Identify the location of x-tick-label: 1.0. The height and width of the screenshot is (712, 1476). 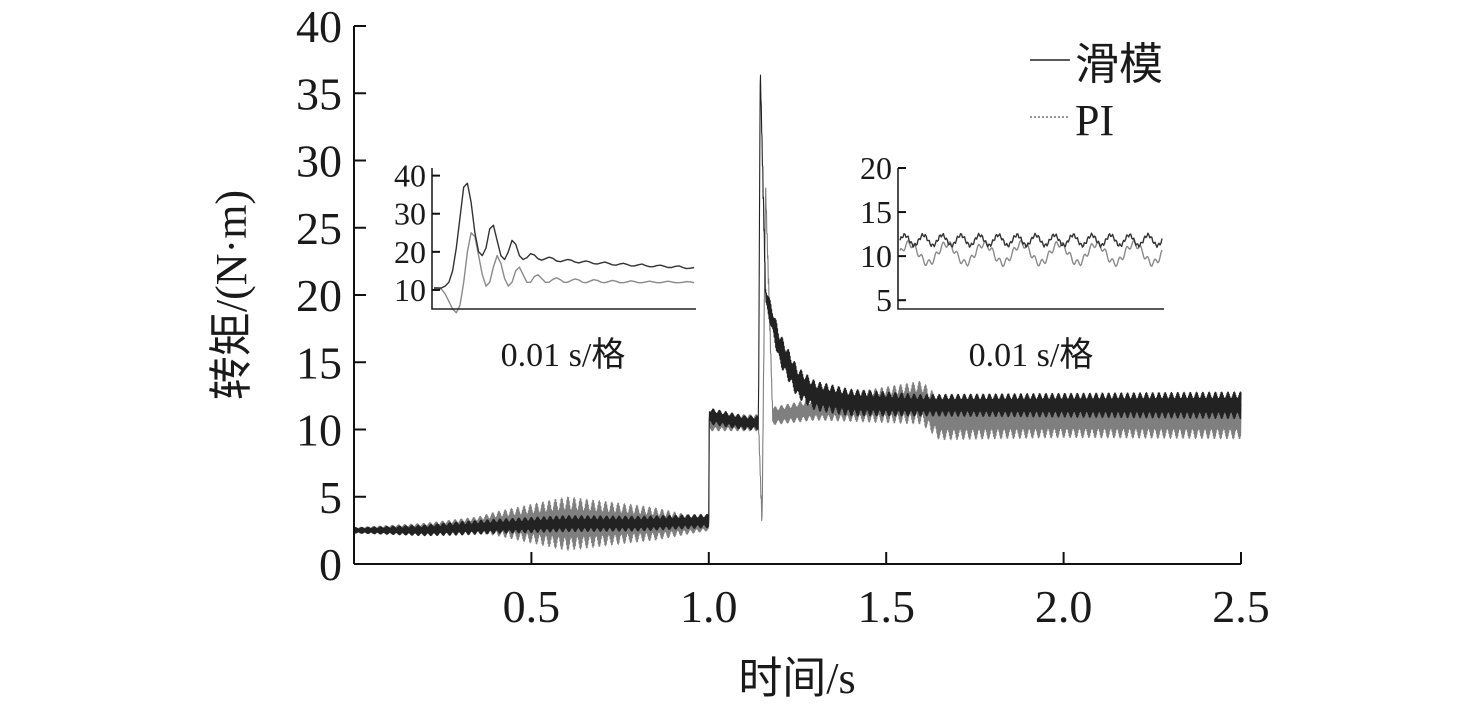
(709, 606).